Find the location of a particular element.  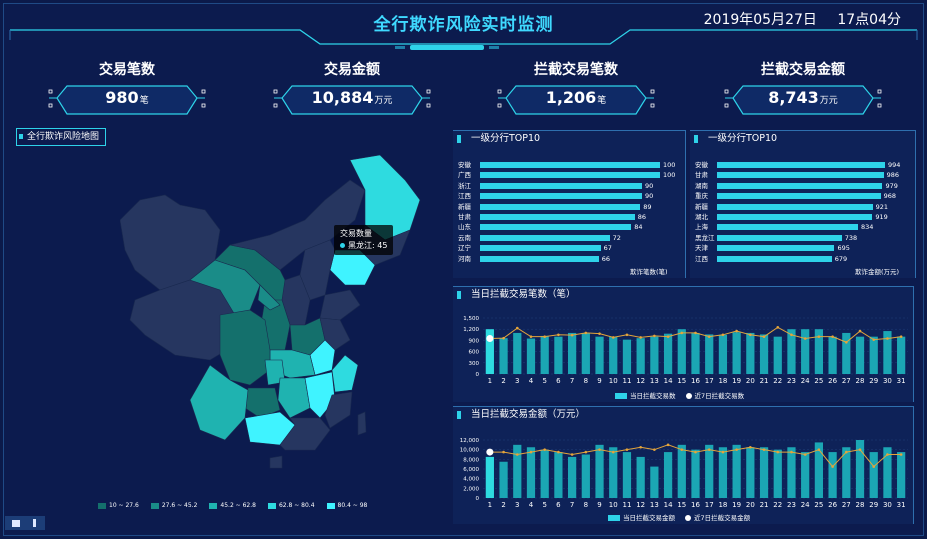

bar-row: 甘肃 986 is located at coordinates (802, 175).